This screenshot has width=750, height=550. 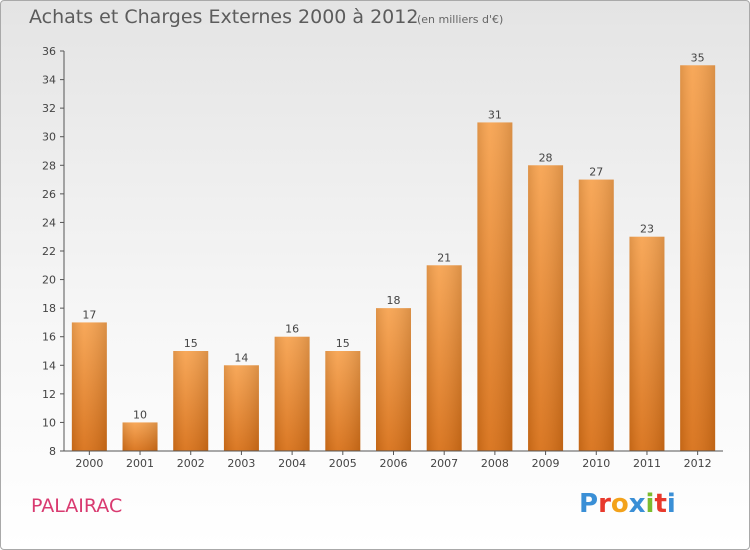 What do you see at coordinates (49, 51) in the screenshot?
I see `y-tick-label: 36` at bounding box center [49, 51].